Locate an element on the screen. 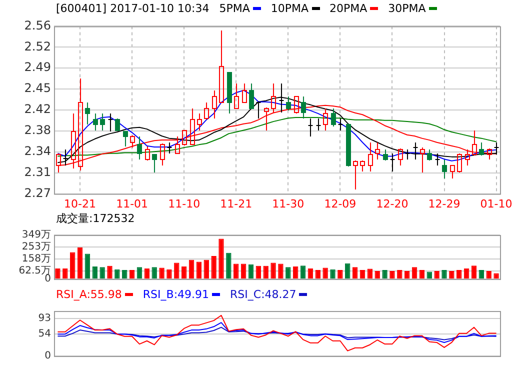 The height and width of the screenshot is (365, 520). chart-title: 成交量:172532 is located at coordinates (95, 218).